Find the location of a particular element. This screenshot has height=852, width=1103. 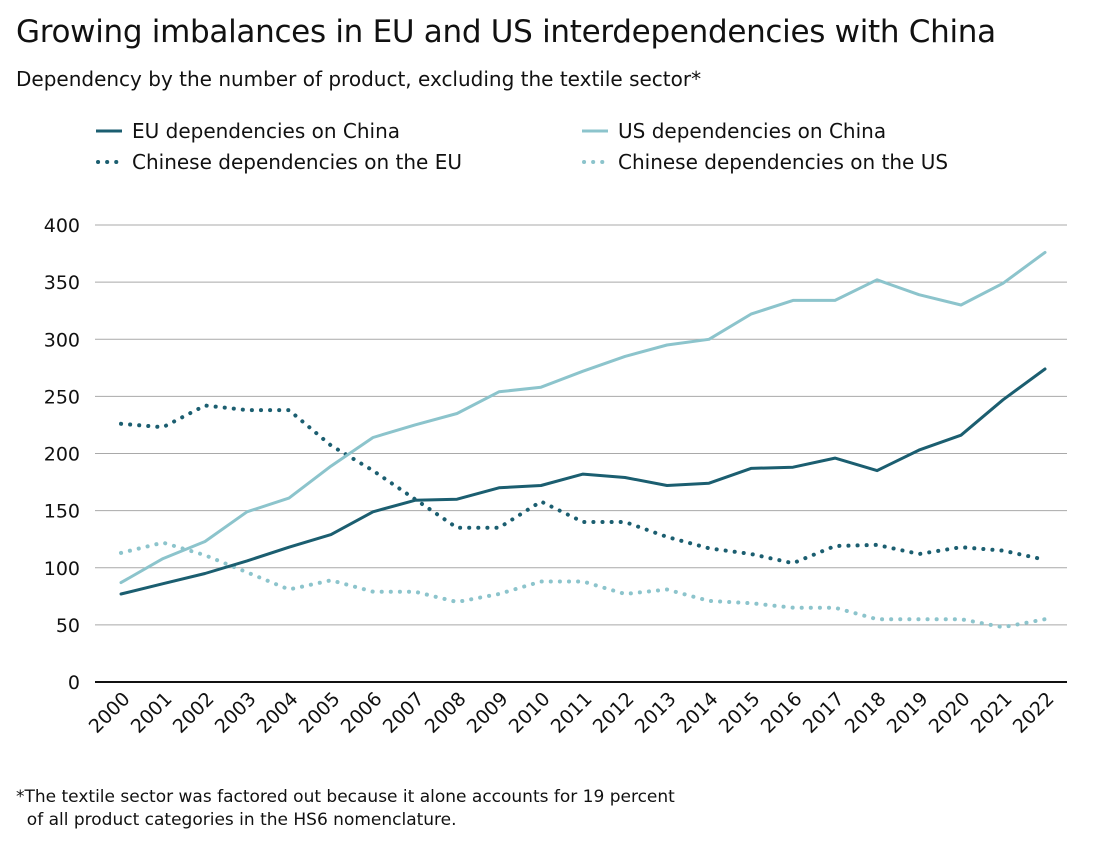

legend-swatch-dotted-dark is located at coordinates (109, 162).